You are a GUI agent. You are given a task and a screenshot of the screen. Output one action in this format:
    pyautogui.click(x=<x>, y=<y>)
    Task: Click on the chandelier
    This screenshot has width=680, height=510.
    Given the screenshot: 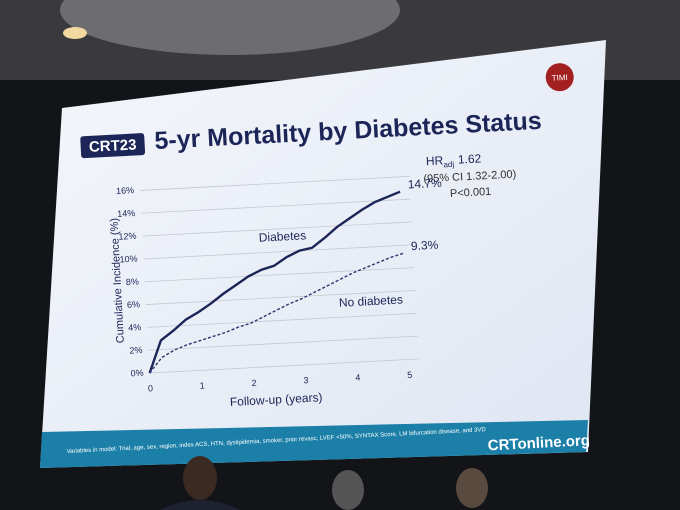 What is the action you would take?
    pyautogui.click(x=230, y=27)
    